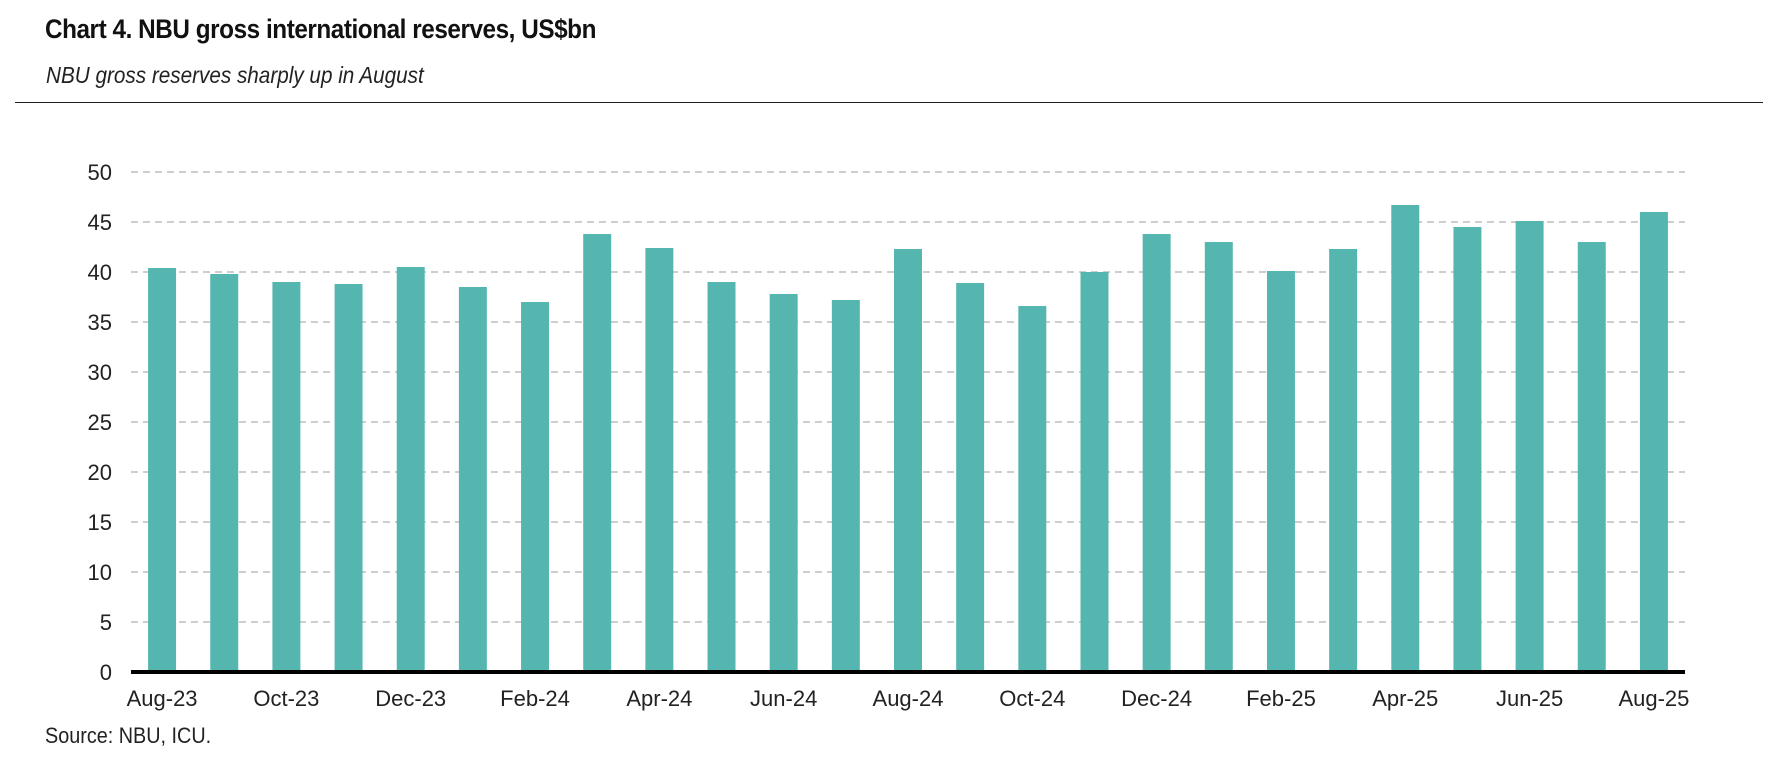 This screenshot has height=775, width=1777. Describe the element at coordinates (128, 735) in the screenshot. I see `source-note: Source: NBU, ICU.` at that location.